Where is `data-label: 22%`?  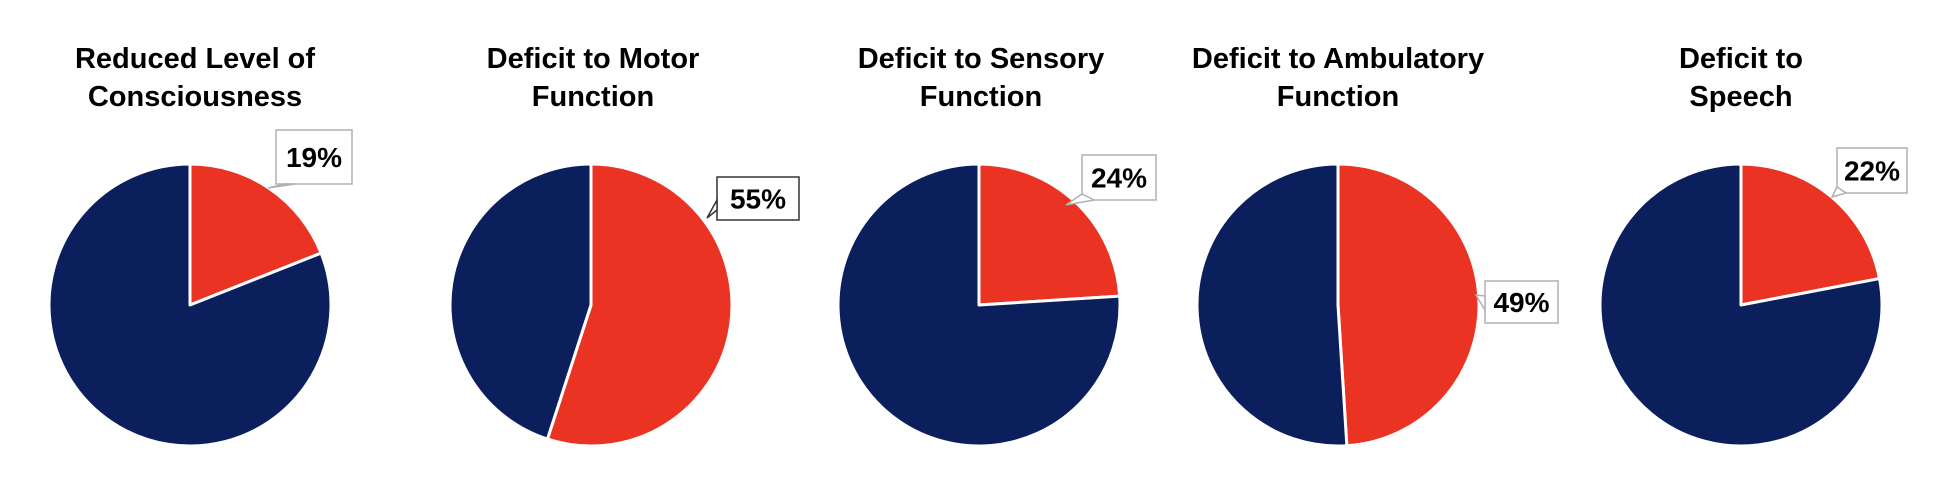
data-label: 22% is located at coordinates (1872, 171).